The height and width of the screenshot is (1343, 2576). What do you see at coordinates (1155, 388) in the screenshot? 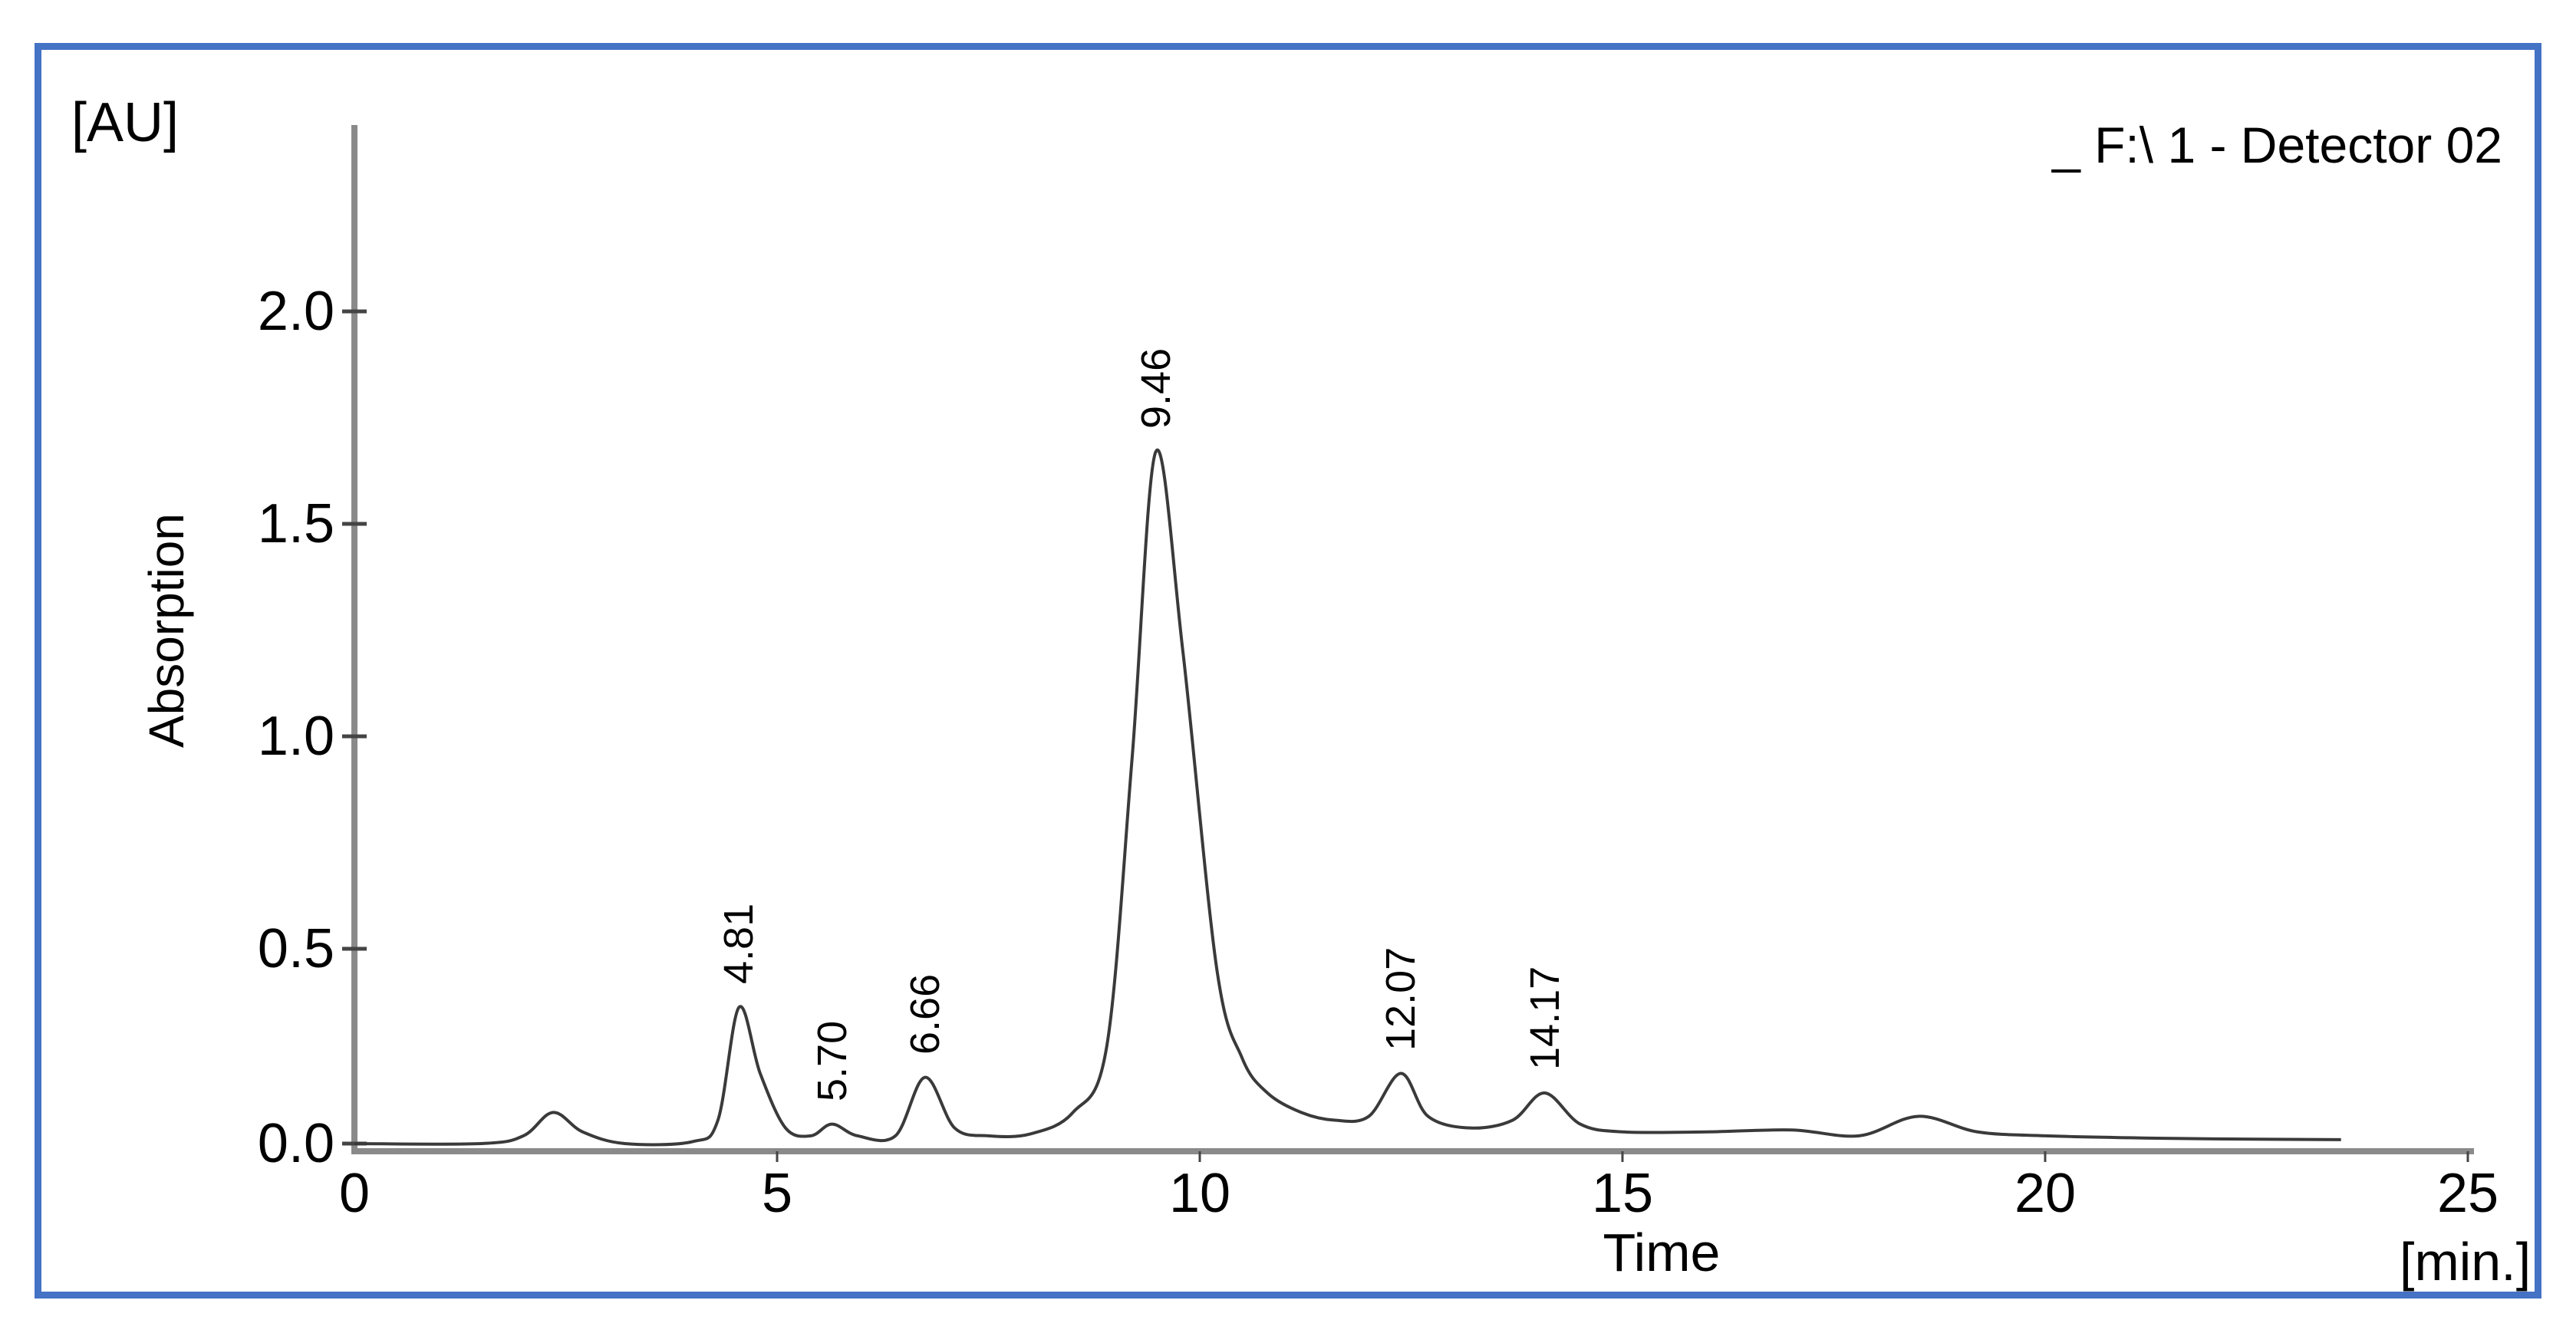
I see `peak-retention-label: 9.46` at bounding box center [1155, 388].